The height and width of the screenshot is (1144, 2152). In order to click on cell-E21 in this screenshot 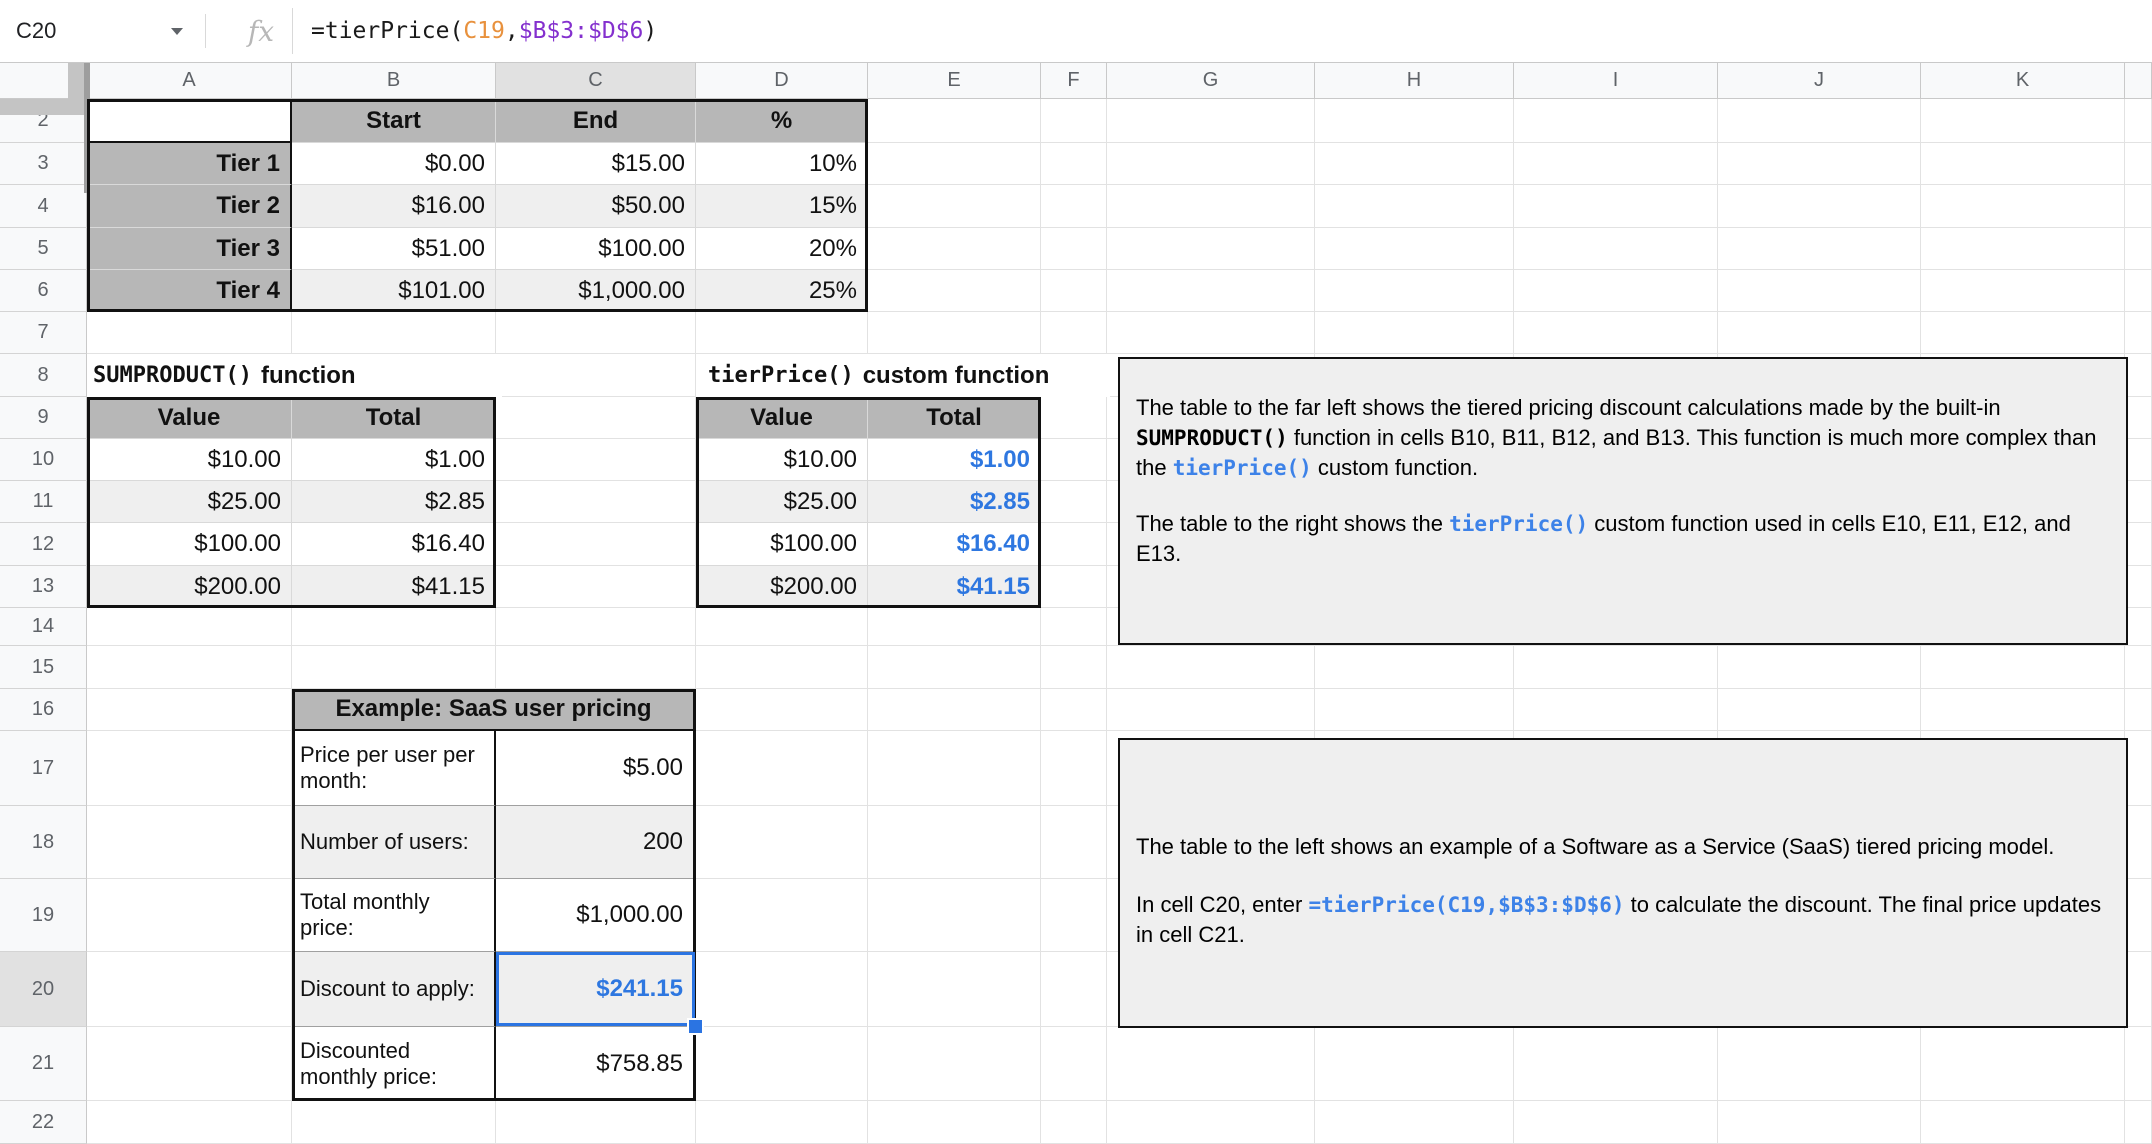, I will do `click(954, 1064)`.